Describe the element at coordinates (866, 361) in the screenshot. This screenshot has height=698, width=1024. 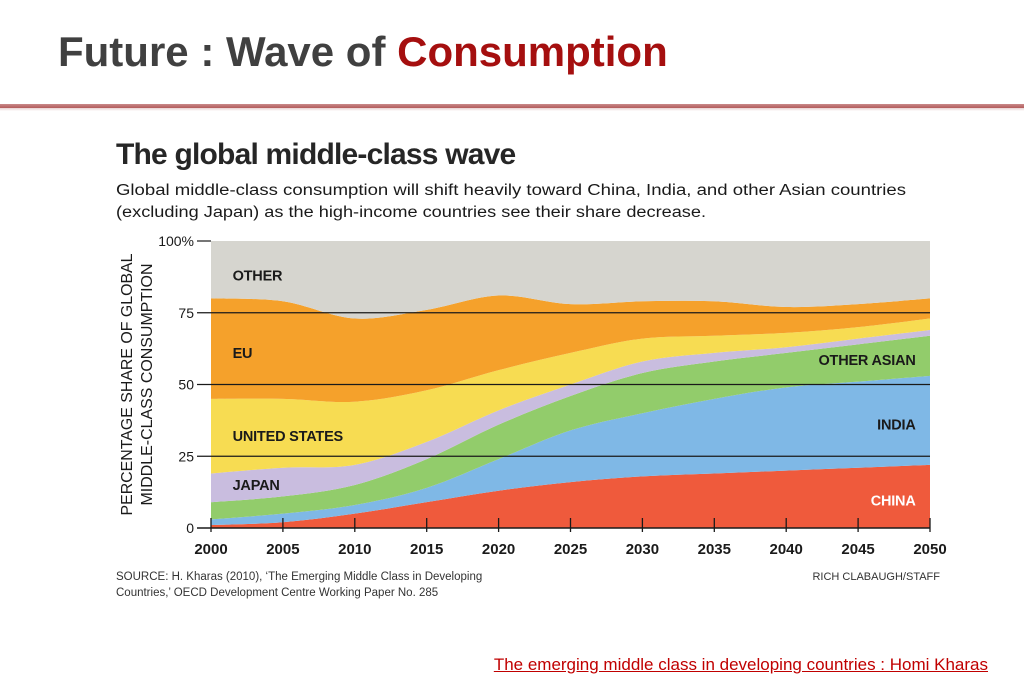
I see `series-label-other-asian: OTHER ASIAN` at that location.